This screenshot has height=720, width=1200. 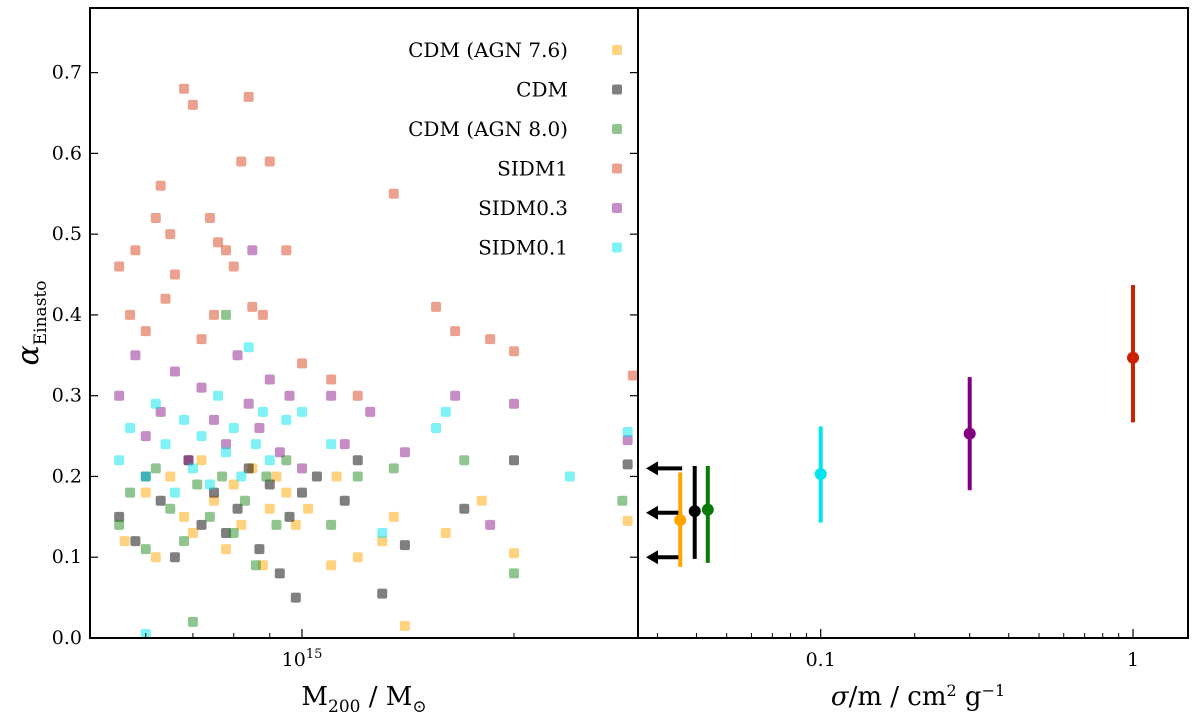 What do you see at coordinates (523, 248) in the screenshot?
I see `legend-label: SIDM0.1` at bounding box center [523, 248].